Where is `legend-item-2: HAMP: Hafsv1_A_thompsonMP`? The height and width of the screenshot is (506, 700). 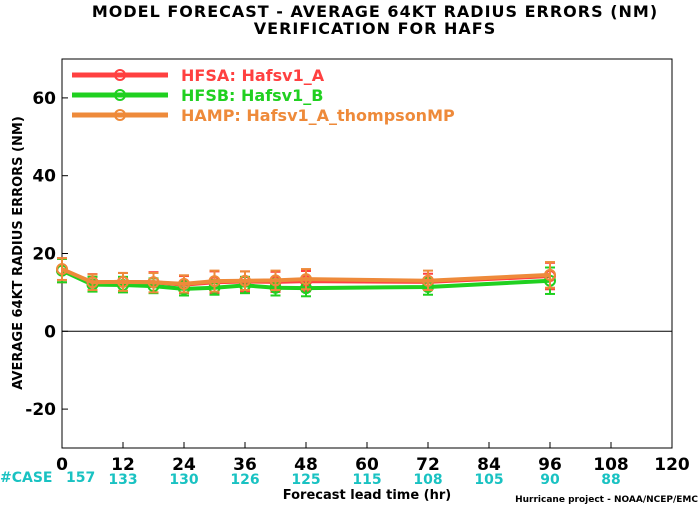 legend-item-2: HAMP: Hafsv1_A_thompsonMP is located at coordinates (263, 115).